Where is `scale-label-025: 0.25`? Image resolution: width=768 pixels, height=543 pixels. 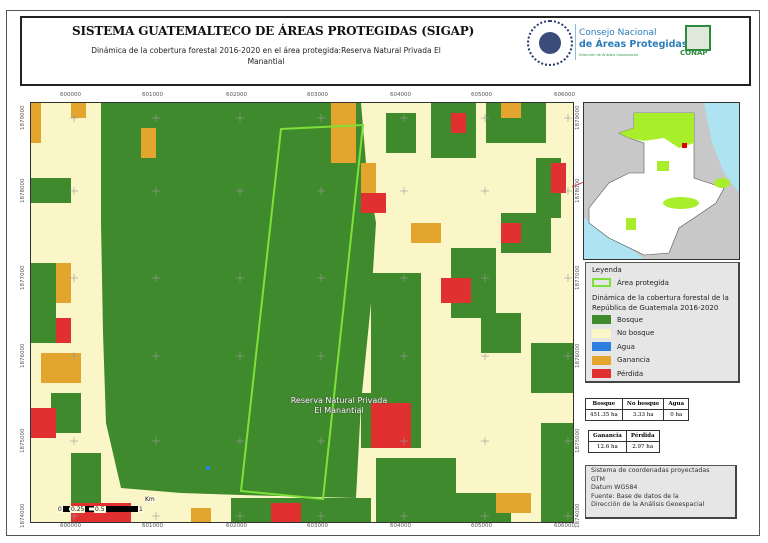
scale-label-025: 0.25 is located at coordinates (78, 509).